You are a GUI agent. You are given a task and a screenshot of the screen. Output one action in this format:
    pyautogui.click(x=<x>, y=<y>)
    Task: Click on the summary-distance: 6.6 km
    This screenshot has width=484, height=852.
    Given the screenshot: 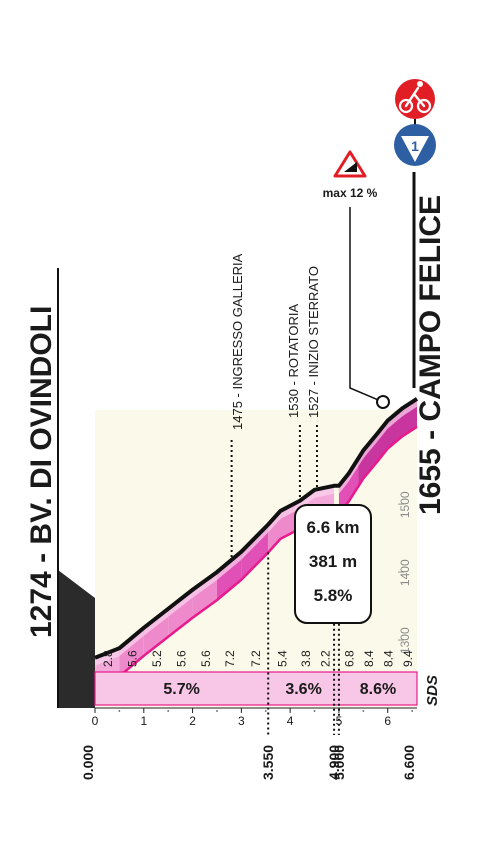 What is the action you would take?
    pyautogui.click(x=333, y=527)
    